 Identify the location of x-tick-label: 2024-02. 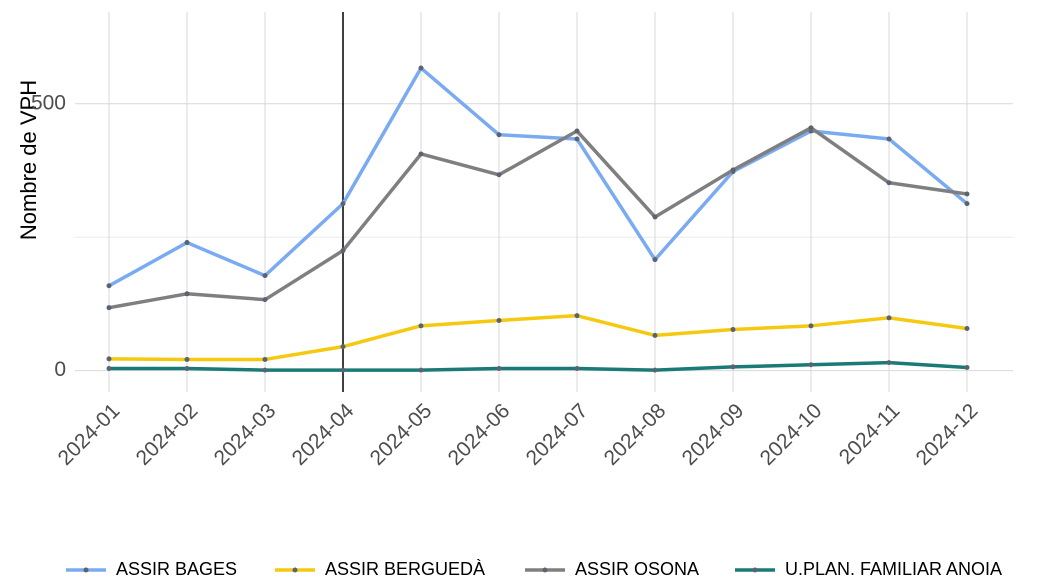
(167, 434).